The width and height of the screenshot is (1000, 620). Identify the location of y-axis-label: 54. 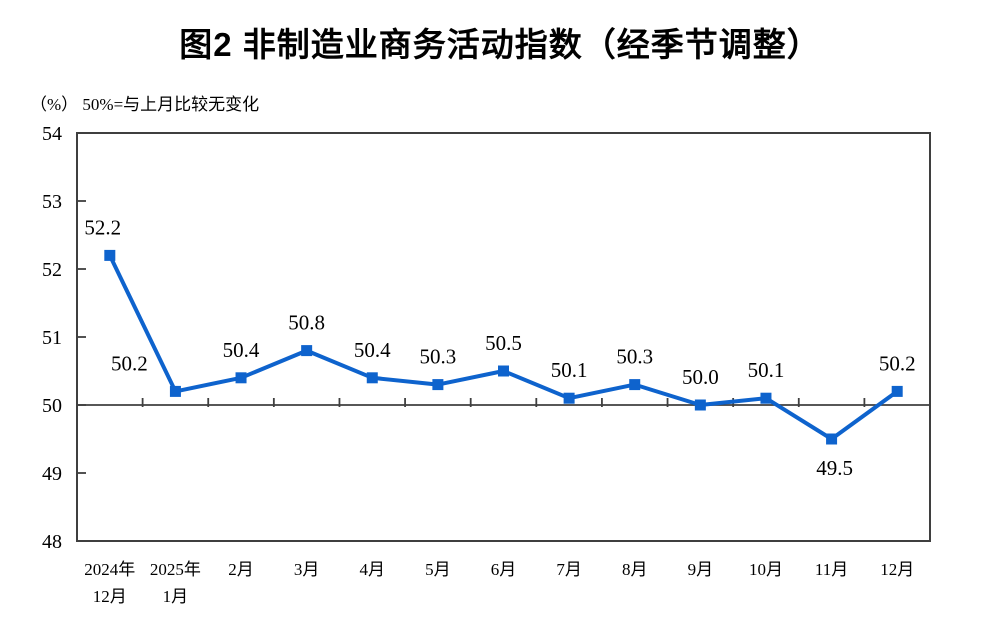
(52, 134).